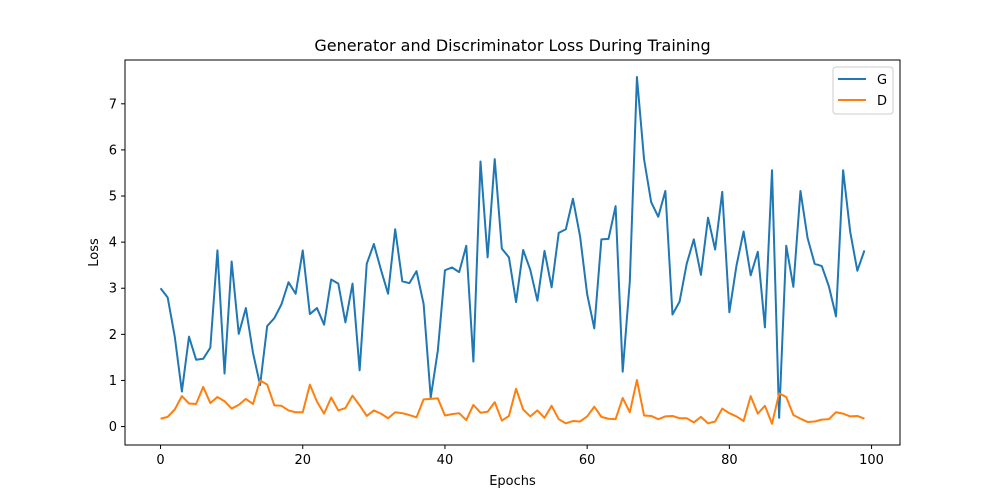 The width and height of the screenshot is (1000, 500). I want to click on x-tick-label: 80, so click(729, 460).